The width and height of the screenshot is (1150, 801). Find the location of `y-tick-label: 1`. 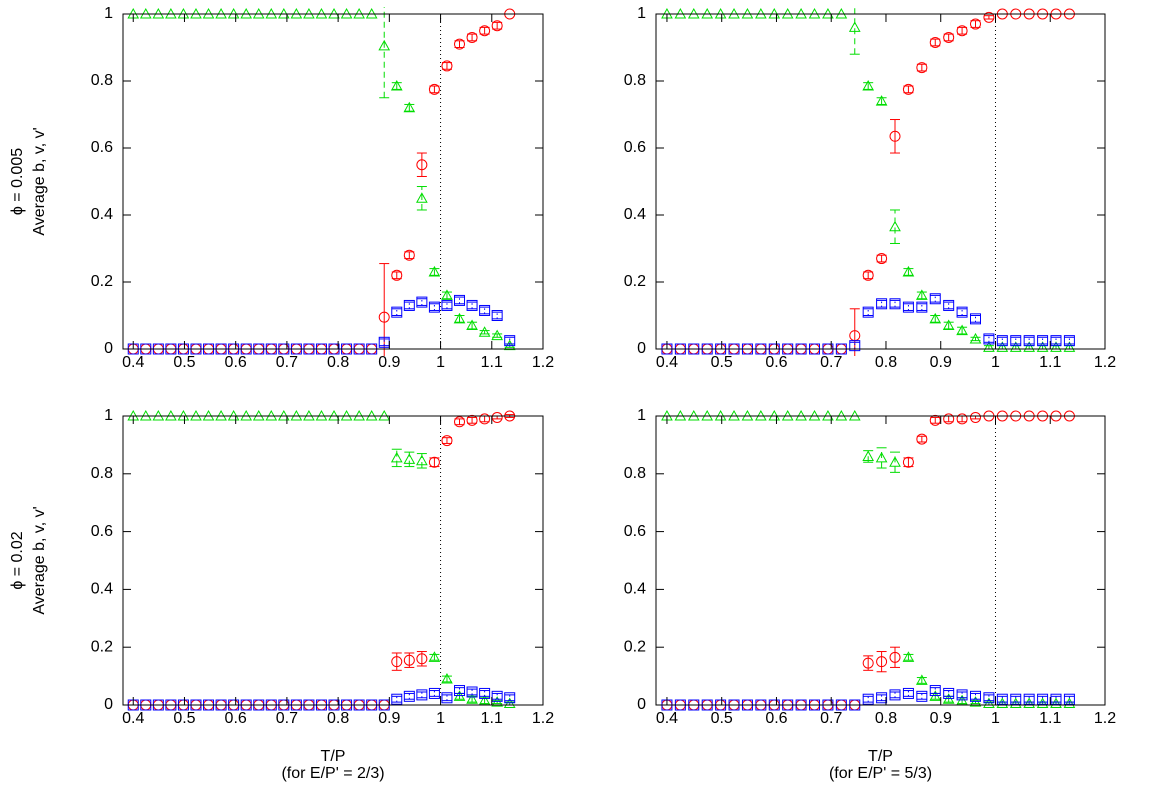

y-tick-label: 1 is located at coordinates (108, 415).